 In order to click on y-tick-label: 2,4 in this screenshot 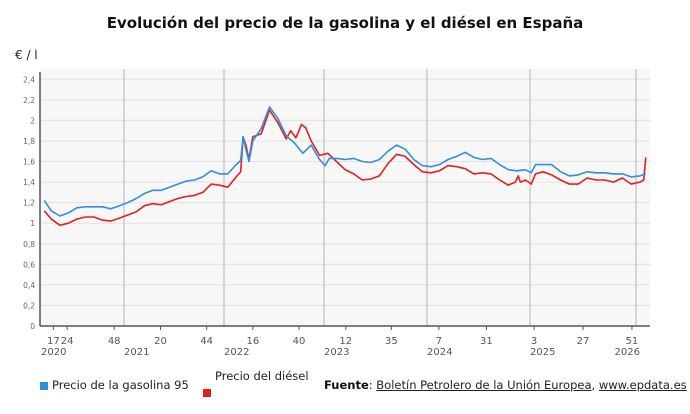, I will do `click(29, 79)`.